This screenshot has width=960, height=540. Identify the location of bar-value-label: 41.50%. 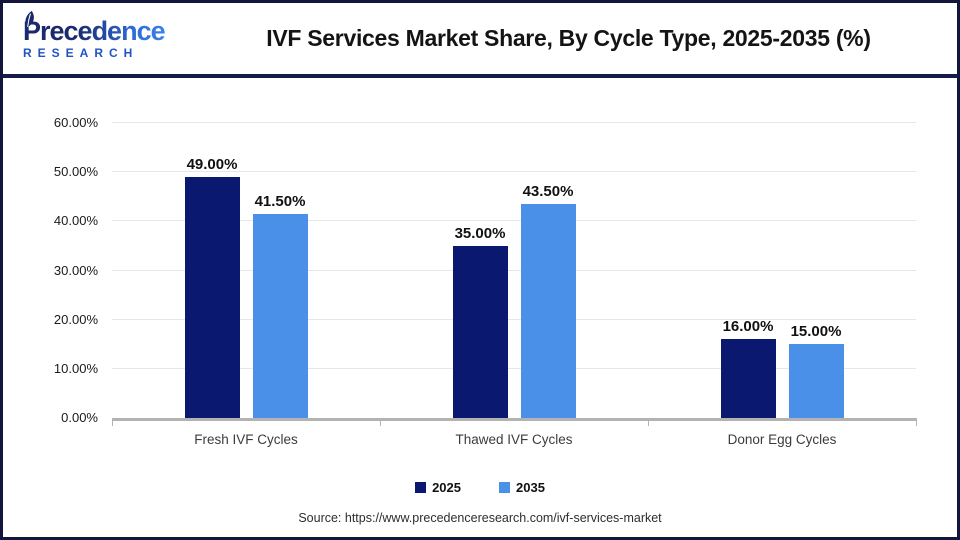
(280, 201).